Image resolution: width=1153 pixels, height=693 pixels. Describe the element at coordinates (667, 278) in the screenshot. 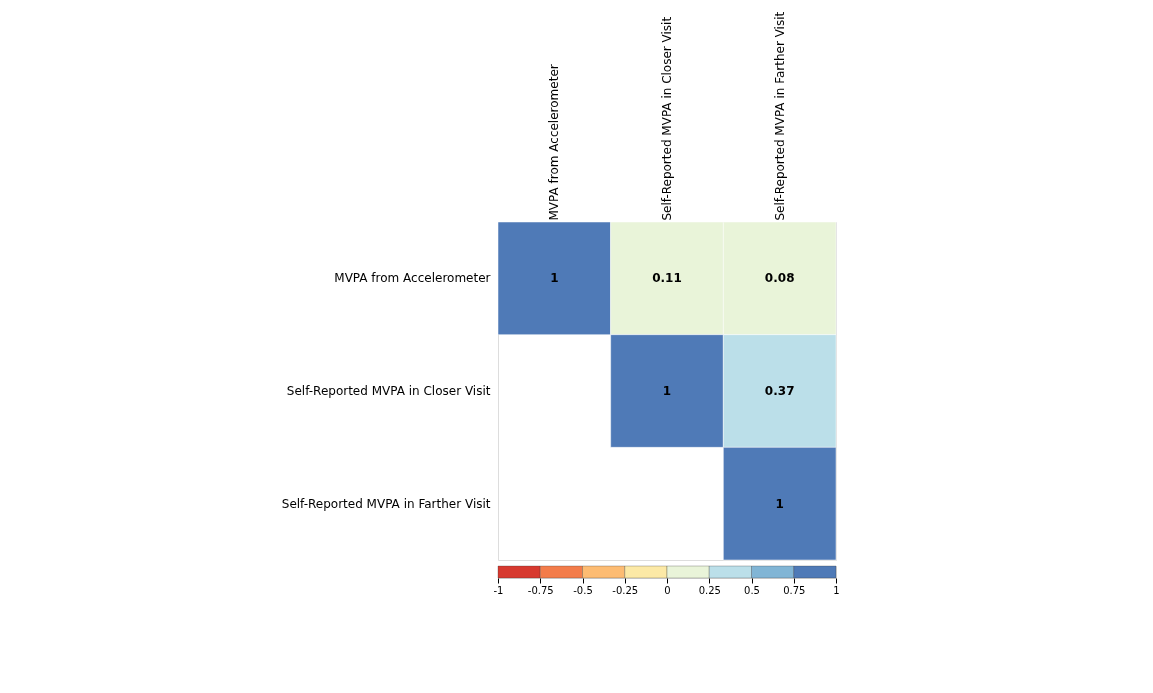

I see `data-label: 0.11` at that location.